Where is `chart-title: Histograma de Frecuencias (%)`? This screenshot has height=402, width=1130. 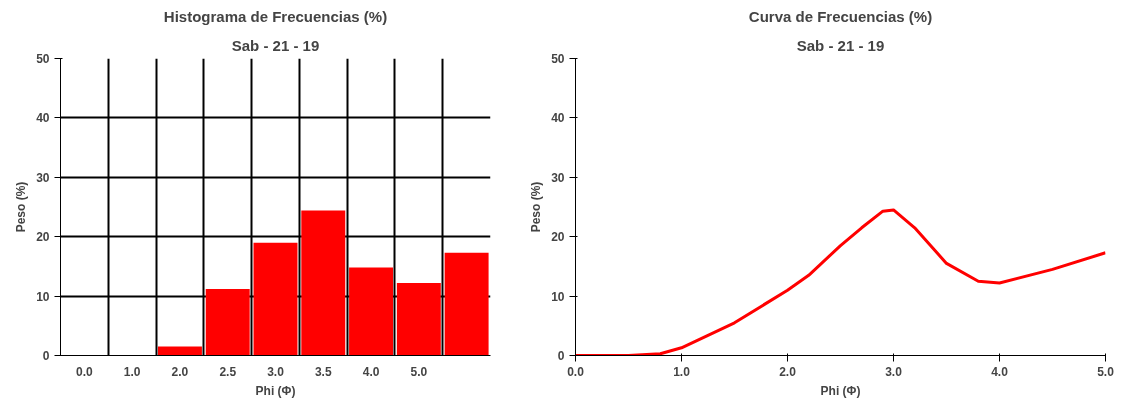
chart-title: Histograma de Frecuencias (%) is located at coordinates (275, 16).